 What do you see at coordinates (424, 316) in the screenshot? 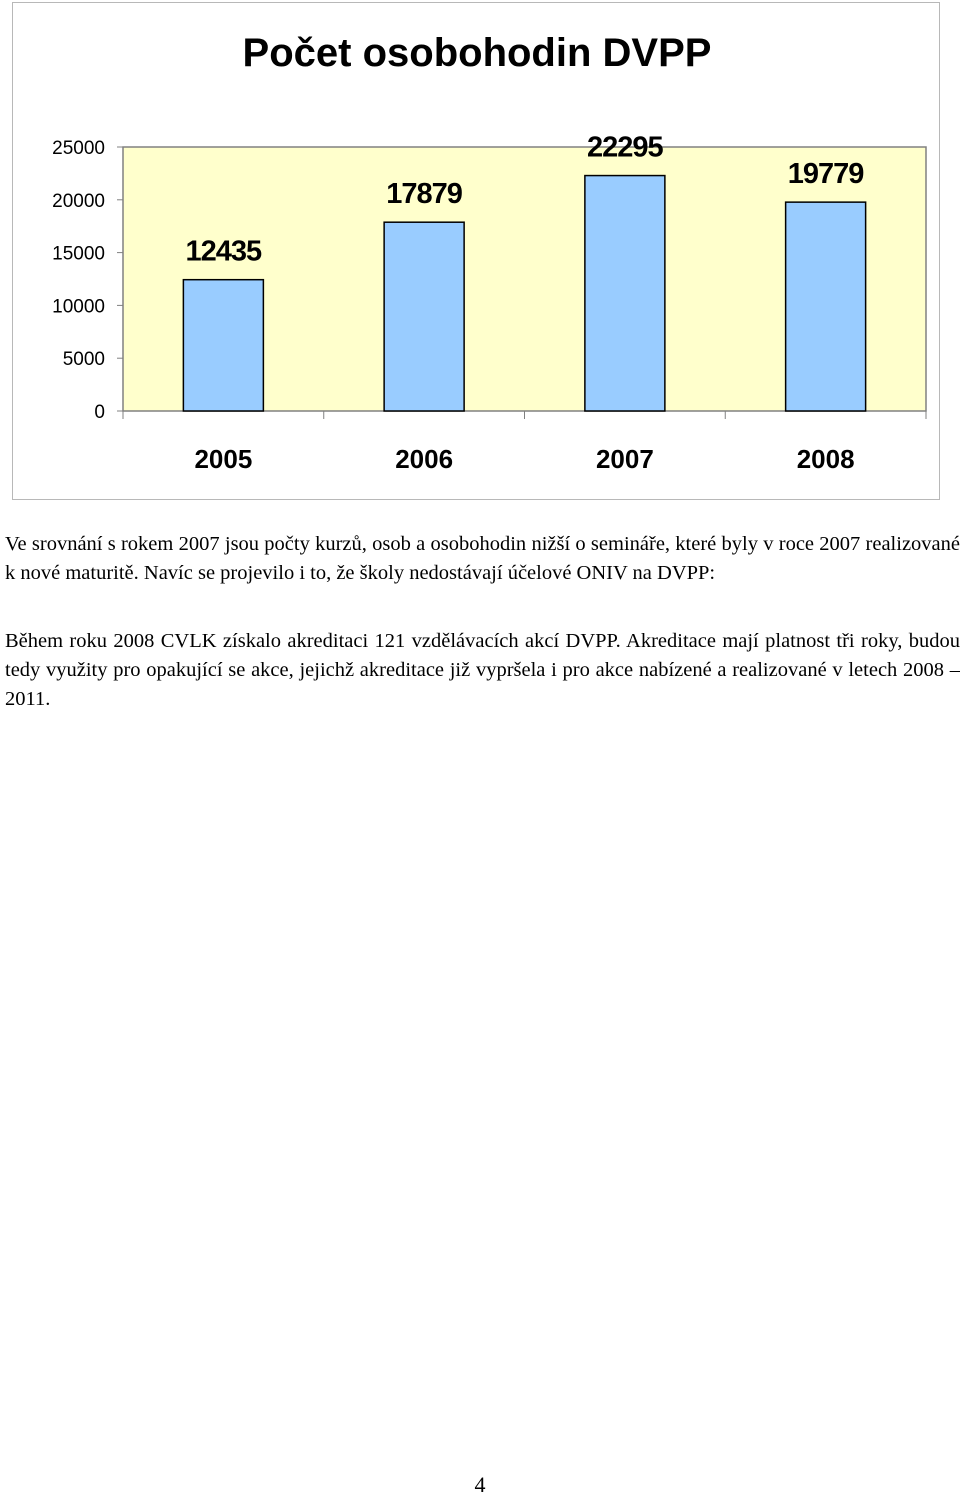
I see `bar-2006` at bounding box center [424, 316].